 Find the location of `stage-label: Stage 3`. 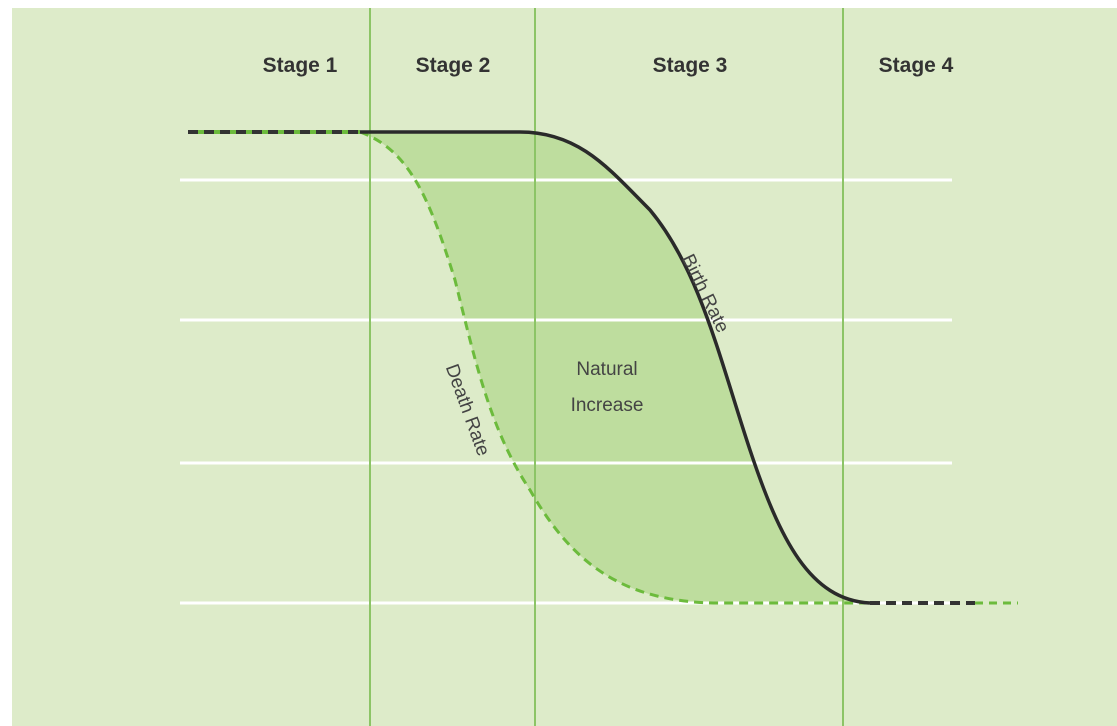

stage-label: Stage 3 is located at coordinates (690, 65).